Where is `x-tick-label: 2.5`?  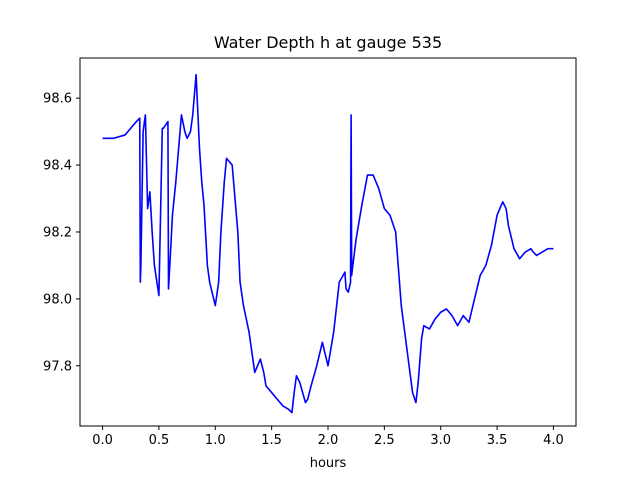
x-tick-label: 2.5 is located at coordinates (384, 440).